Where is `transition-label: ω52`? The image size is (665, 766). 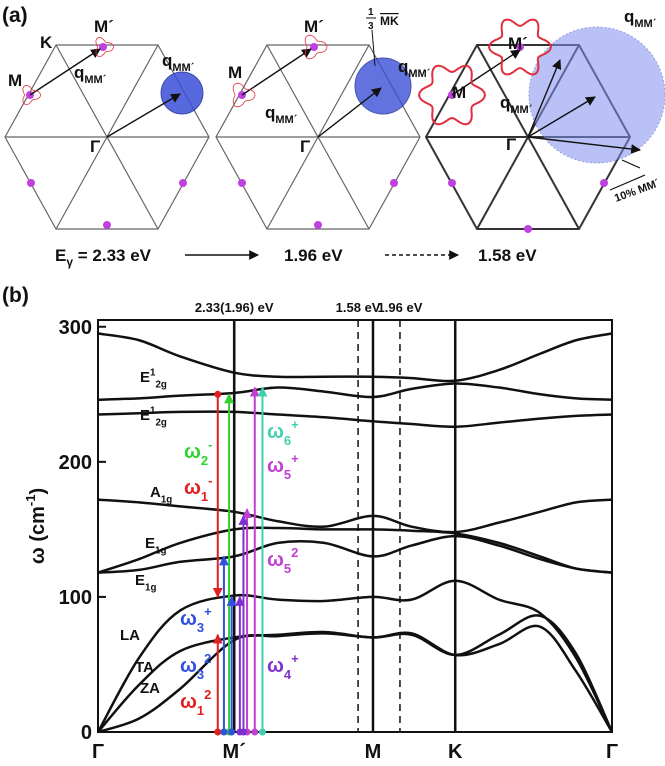 transition-label: ω52 is located at coordinates (282, 560).